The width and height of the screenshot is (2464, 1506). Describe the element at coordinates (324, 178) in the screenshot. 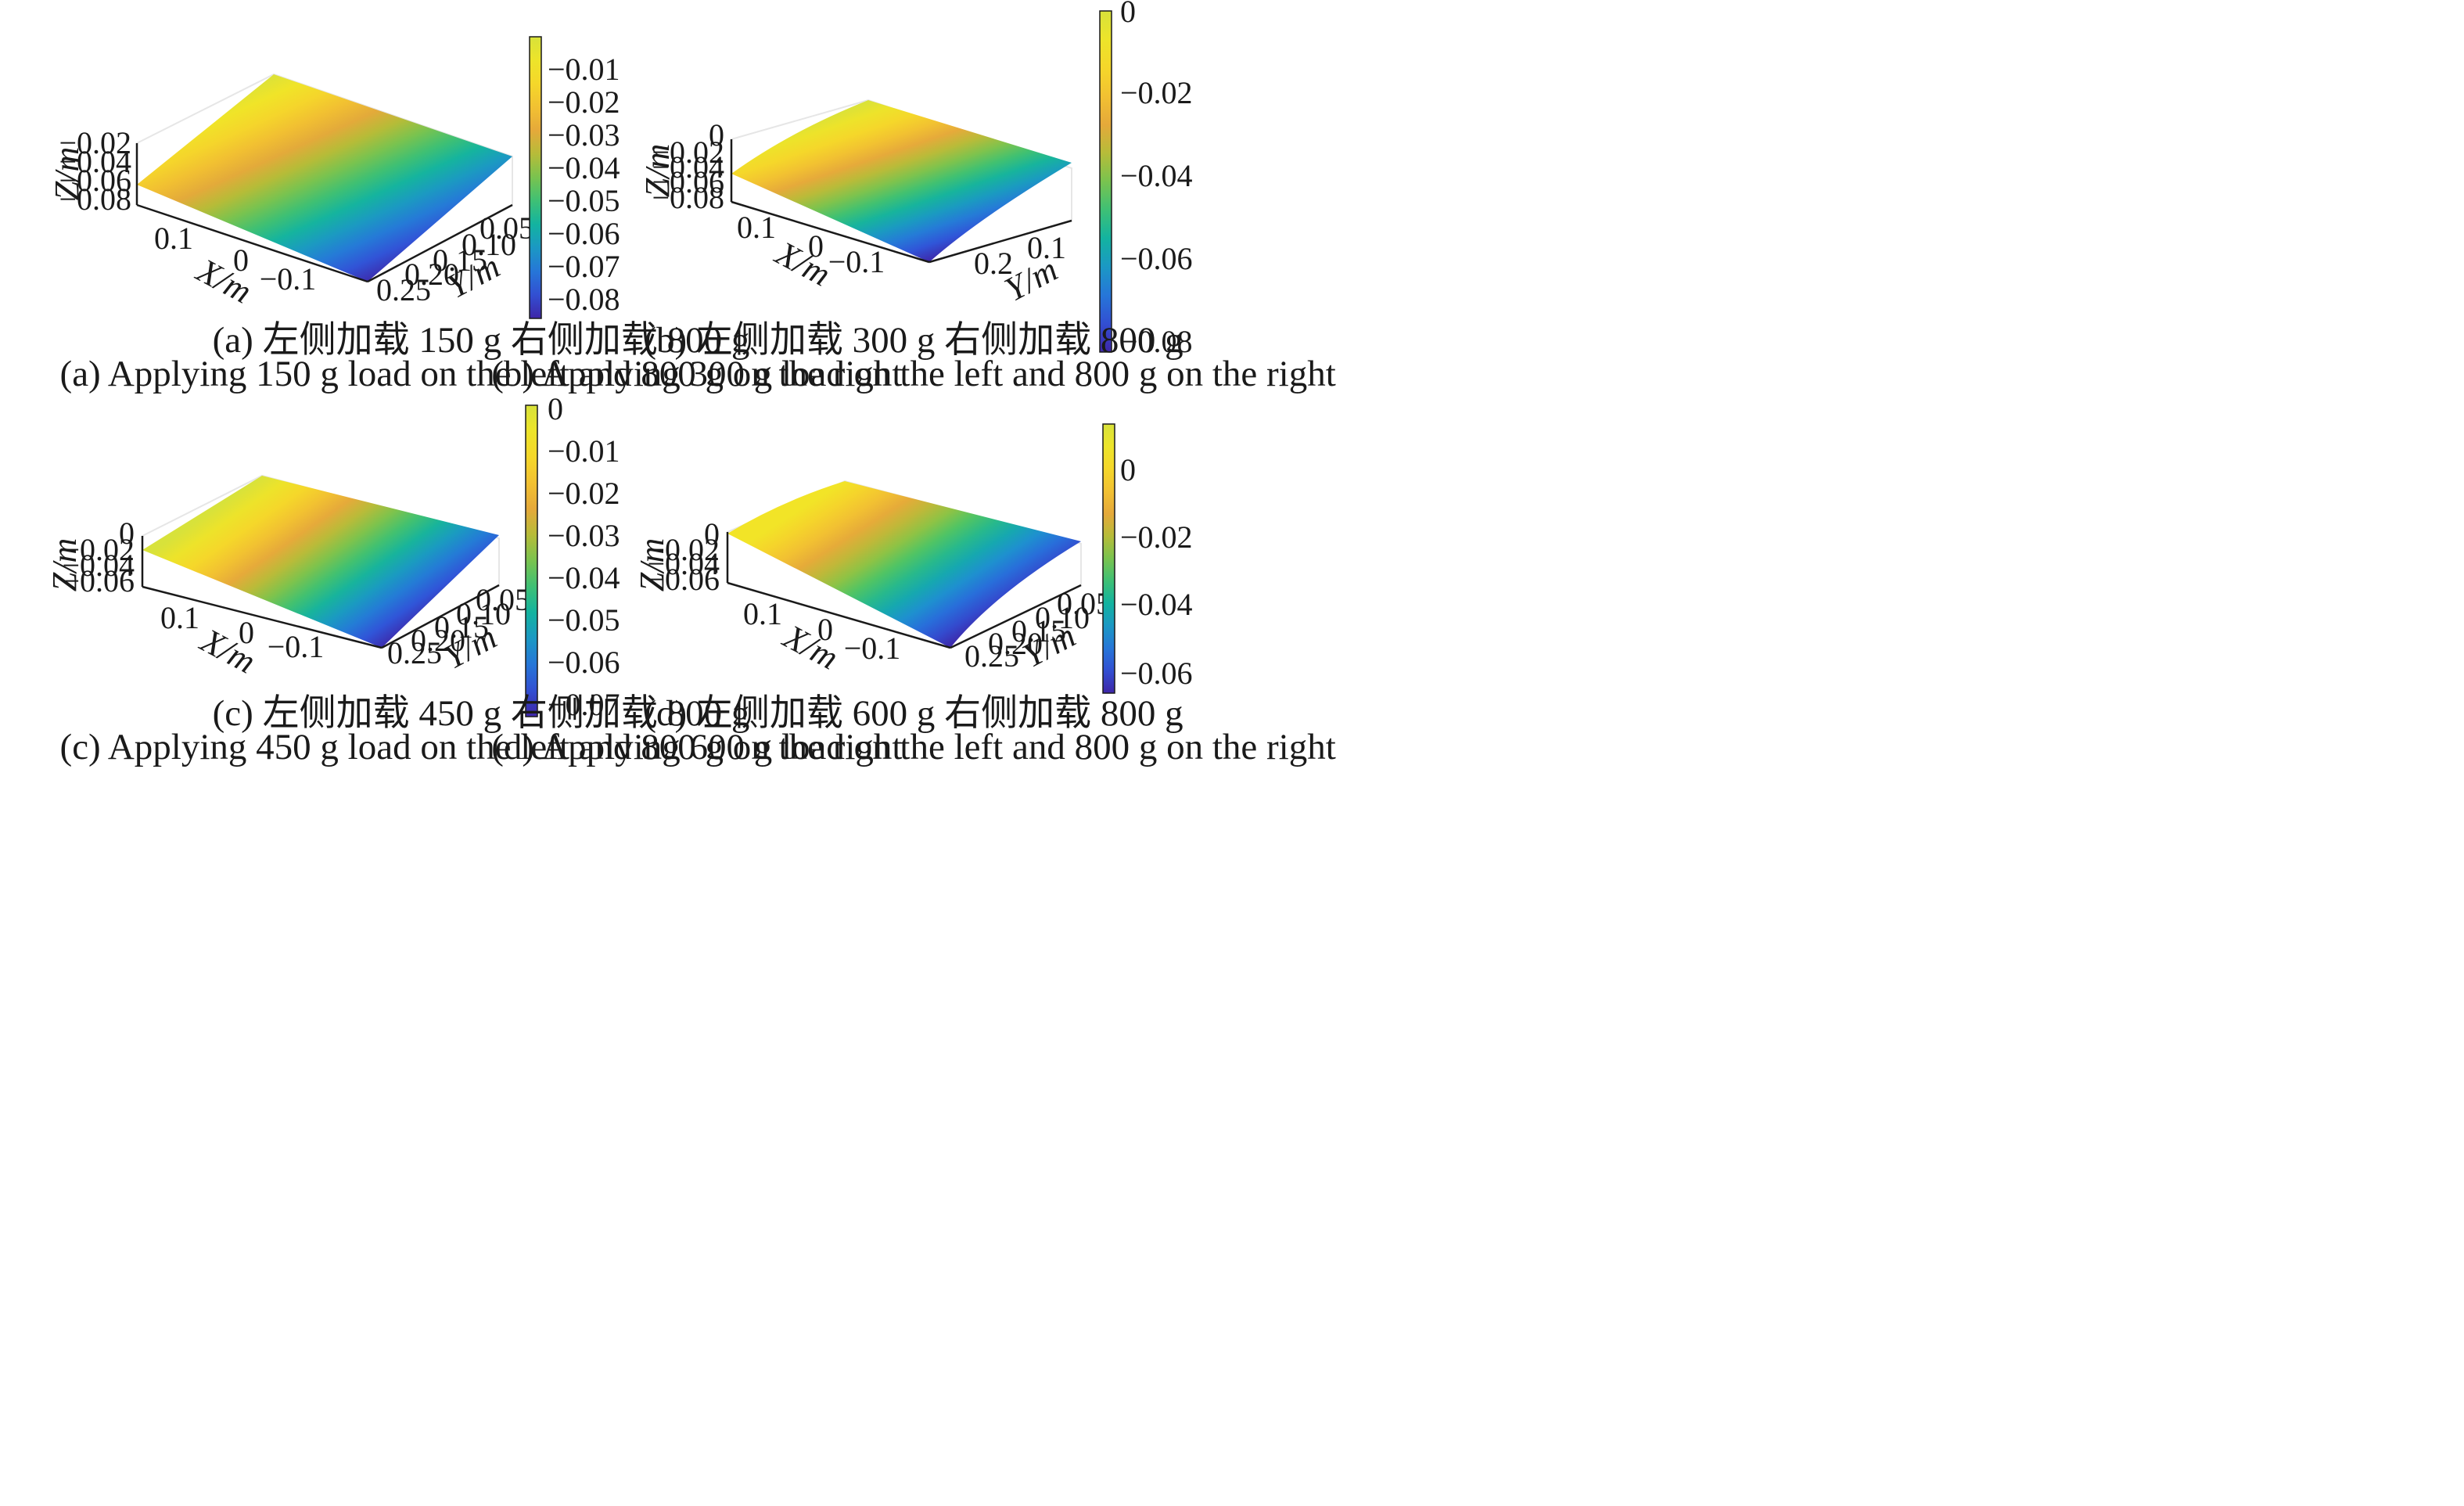

I see `surface-a` at that location.